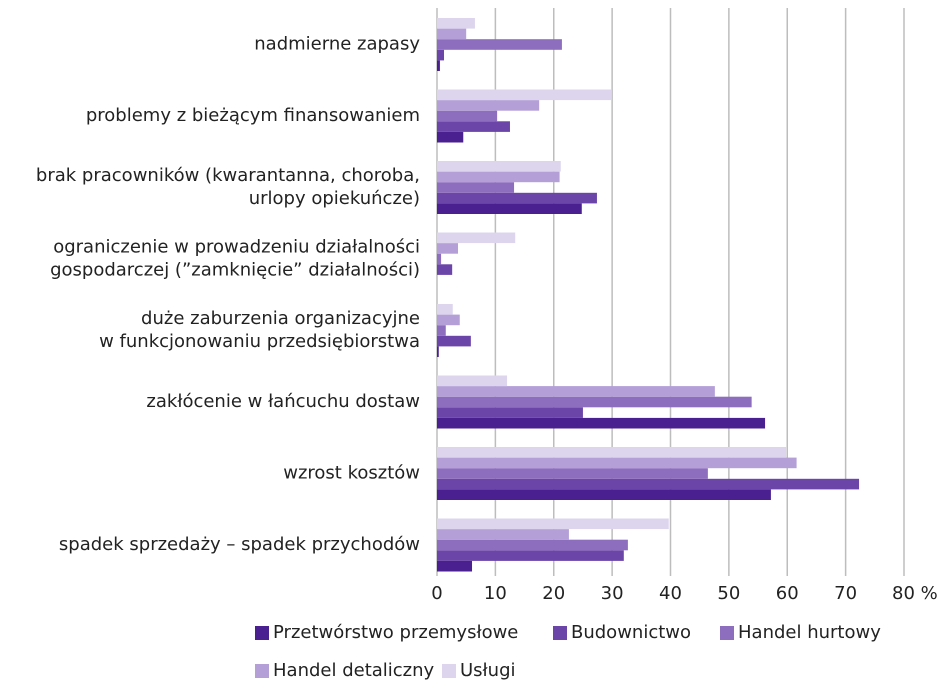  Describe the element at coordinates (395, 632) in the screenshot. I see `legend-label: Przetwórstwo przemysłowe` at that location.